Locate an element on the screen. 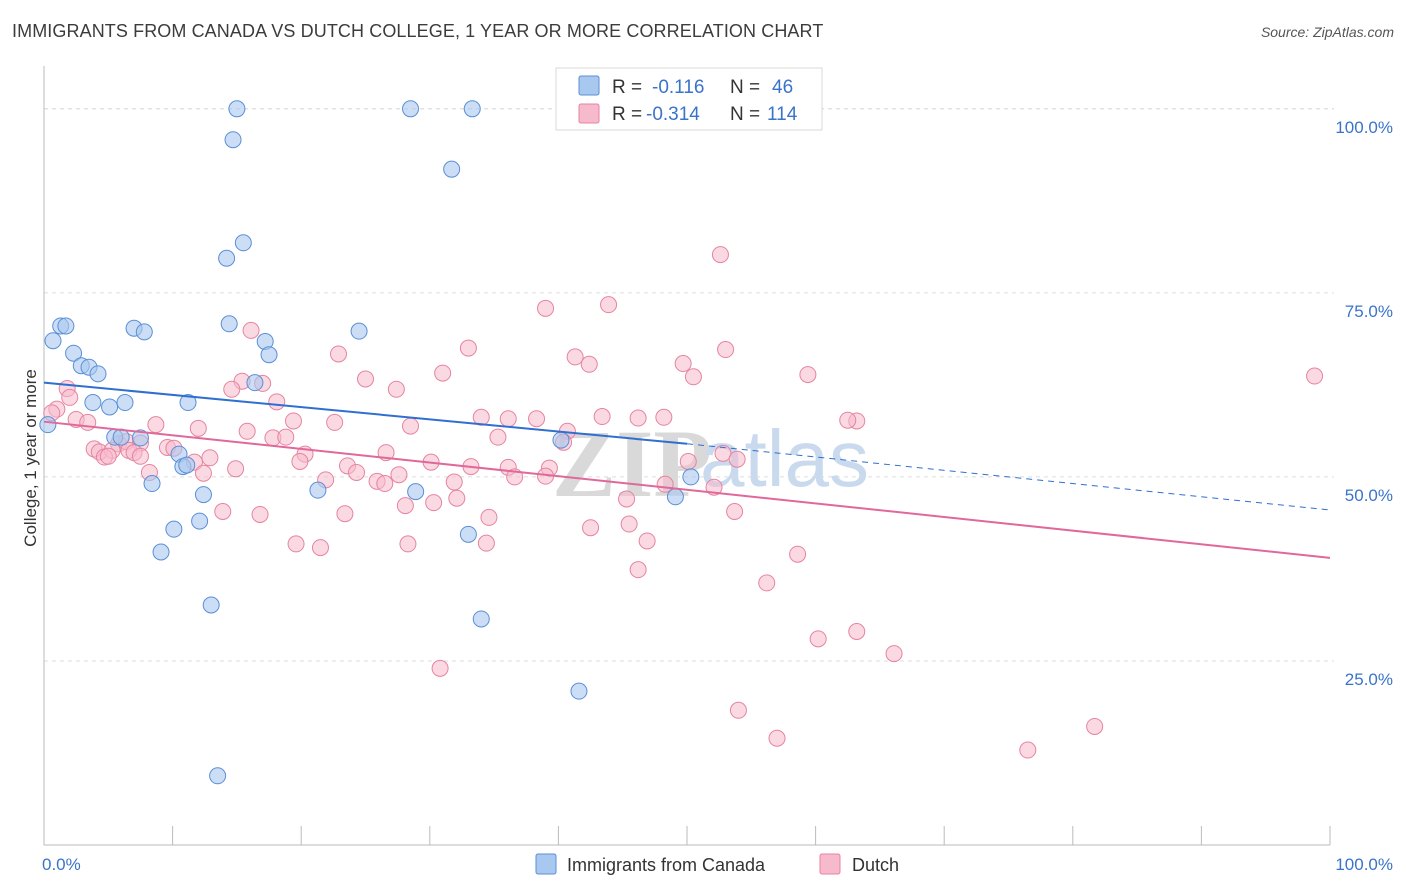  y-axis-label: College, 1 year or more is located at coordinates (30, 458).